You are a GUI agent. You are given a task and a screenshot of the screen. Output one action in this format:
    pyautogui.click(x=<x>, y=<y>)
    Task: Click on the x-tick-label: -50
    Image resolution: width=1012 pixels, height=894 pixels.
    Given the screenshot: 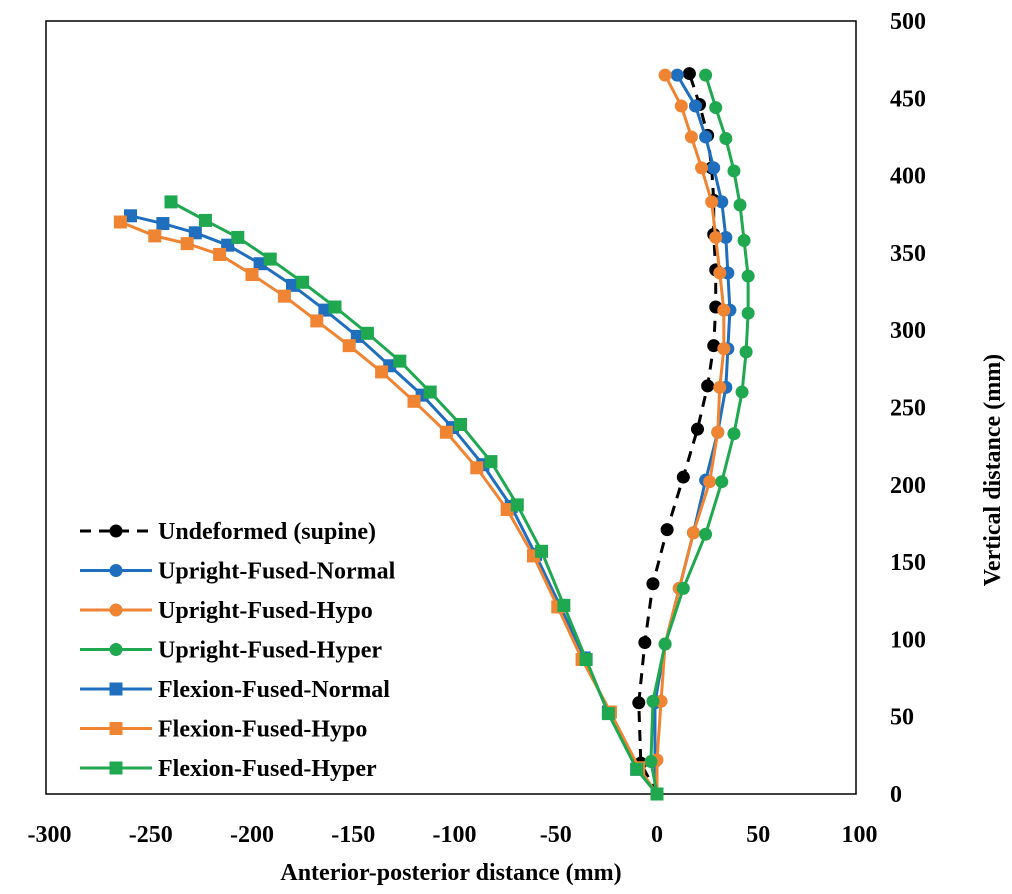 What is the action you would take?
    pyautogui.click(x=556, y=835)
    